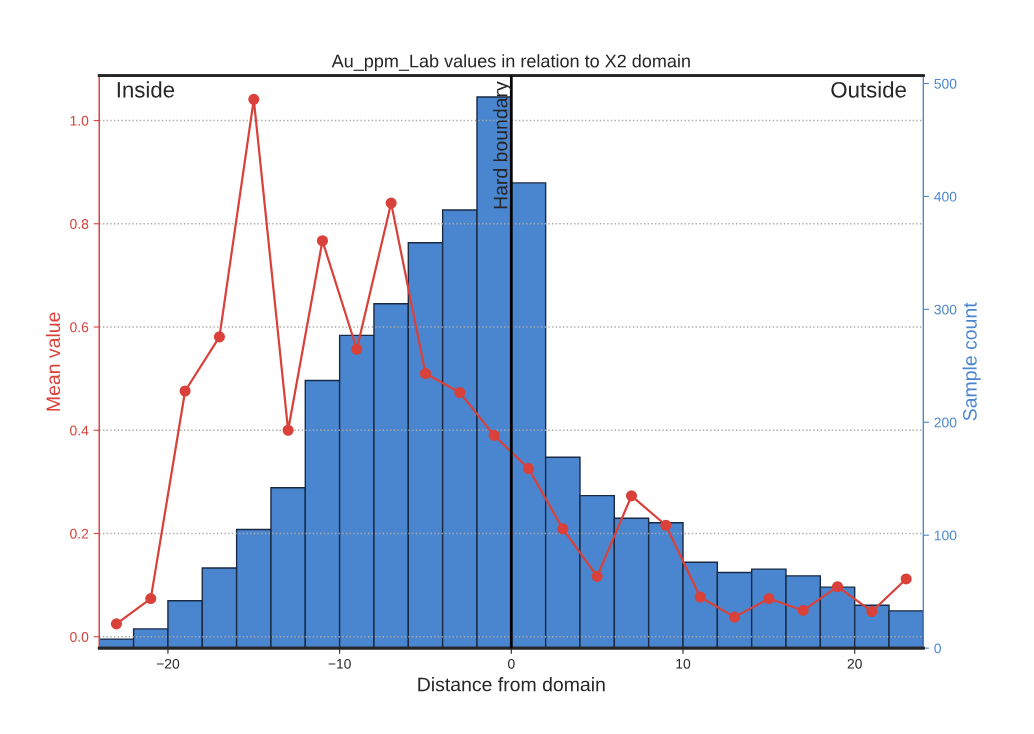 This screenshot has width=1034, height=734. What do you see at coordinates (168, 663) in the screenshot?
I see `x-tick-label: −20` at bounding box center [168, 663].